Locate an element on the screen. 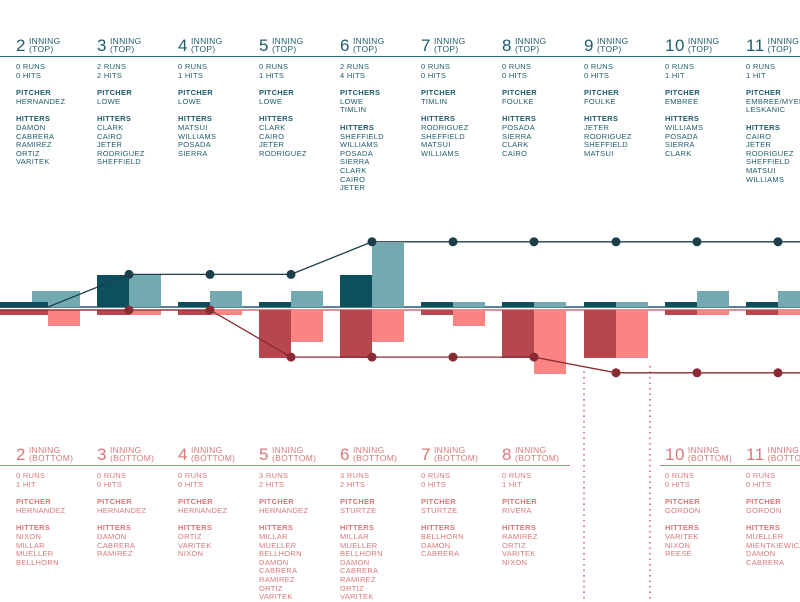 Image resolution: width=800 pixels, height=602 pixels. inning-number: 5 is located at coordinates (264, 45).